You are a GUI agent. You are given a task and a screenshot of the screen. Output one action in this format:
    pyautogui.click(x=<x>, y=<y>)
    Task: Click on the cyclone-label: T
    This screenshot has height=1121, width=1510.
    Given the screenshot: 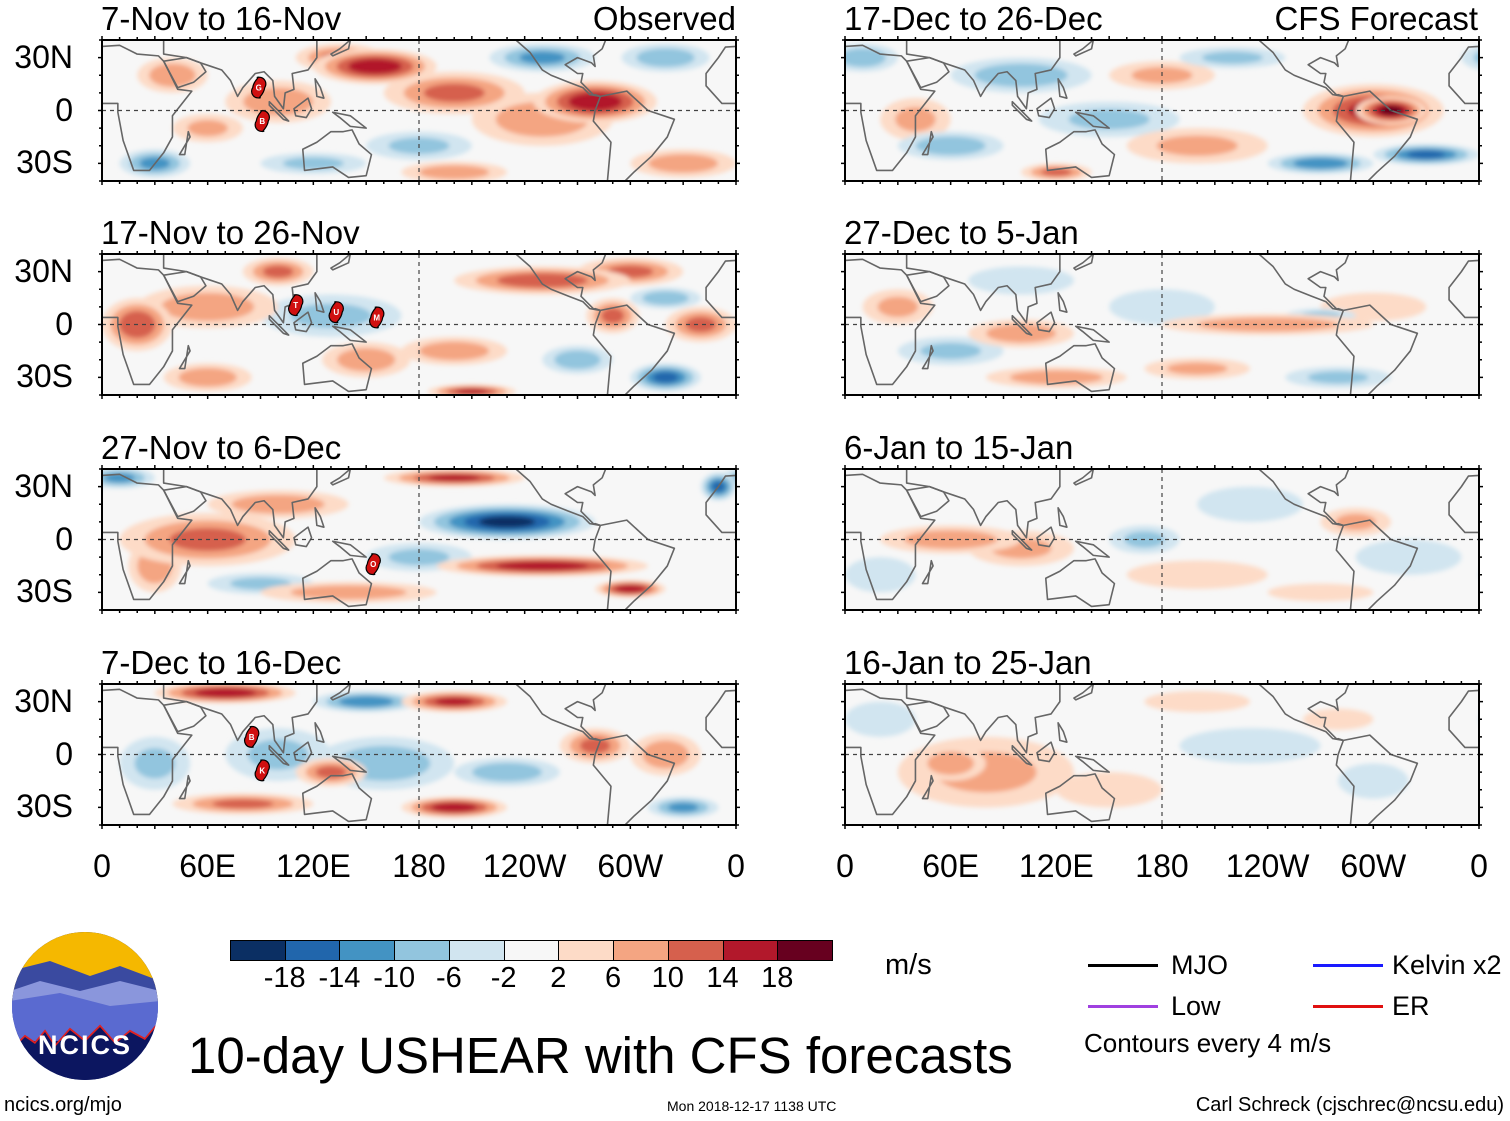 What is the action you would take?
    pyautogui.click(x=295, y=305)
    